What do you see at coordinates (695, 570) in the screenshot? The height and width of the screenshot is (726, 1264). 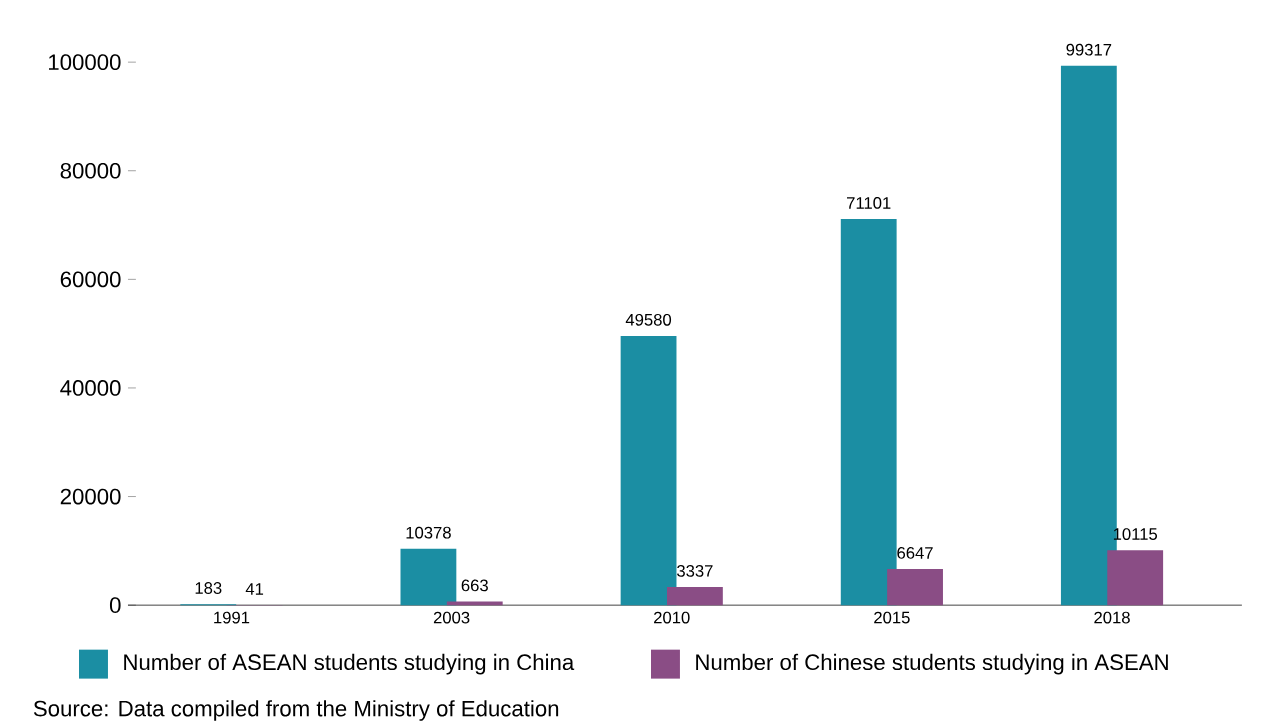 I see `data-label: 3337` at bounding box center [695, 570].